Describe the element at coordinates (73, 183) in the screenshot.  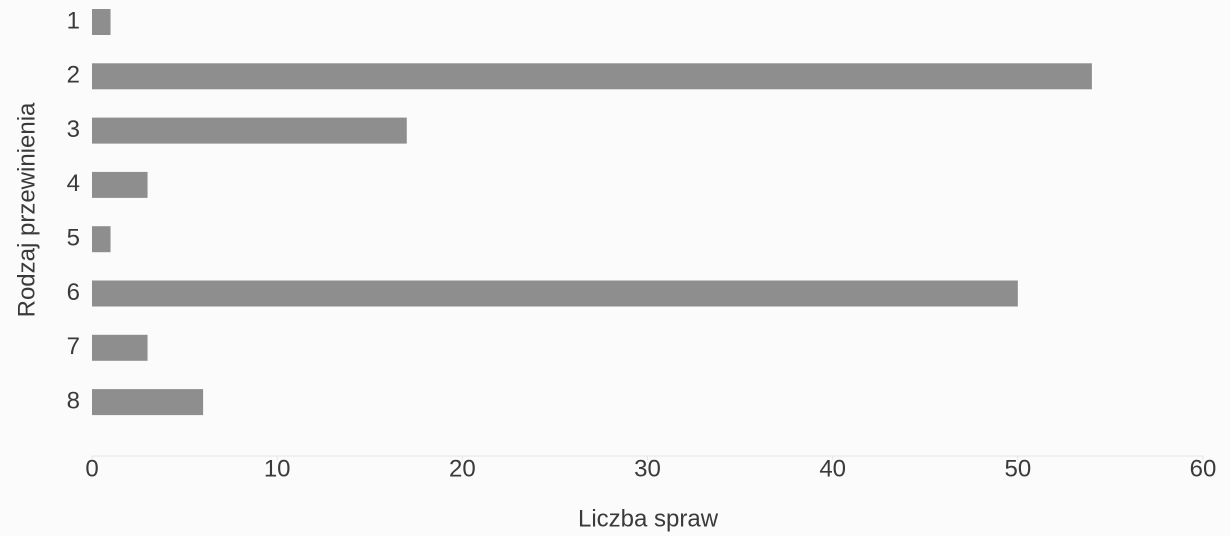
I see `y-tick-label: 4` at that location.